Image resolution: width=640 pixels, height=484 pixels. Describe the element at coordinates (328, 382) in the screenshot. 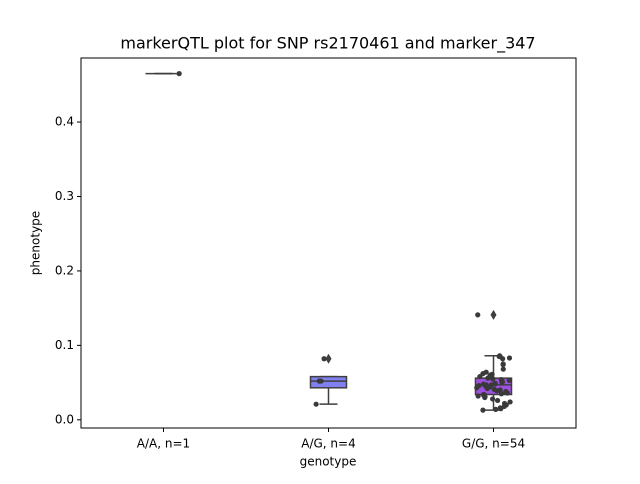

I see `box` at that location.